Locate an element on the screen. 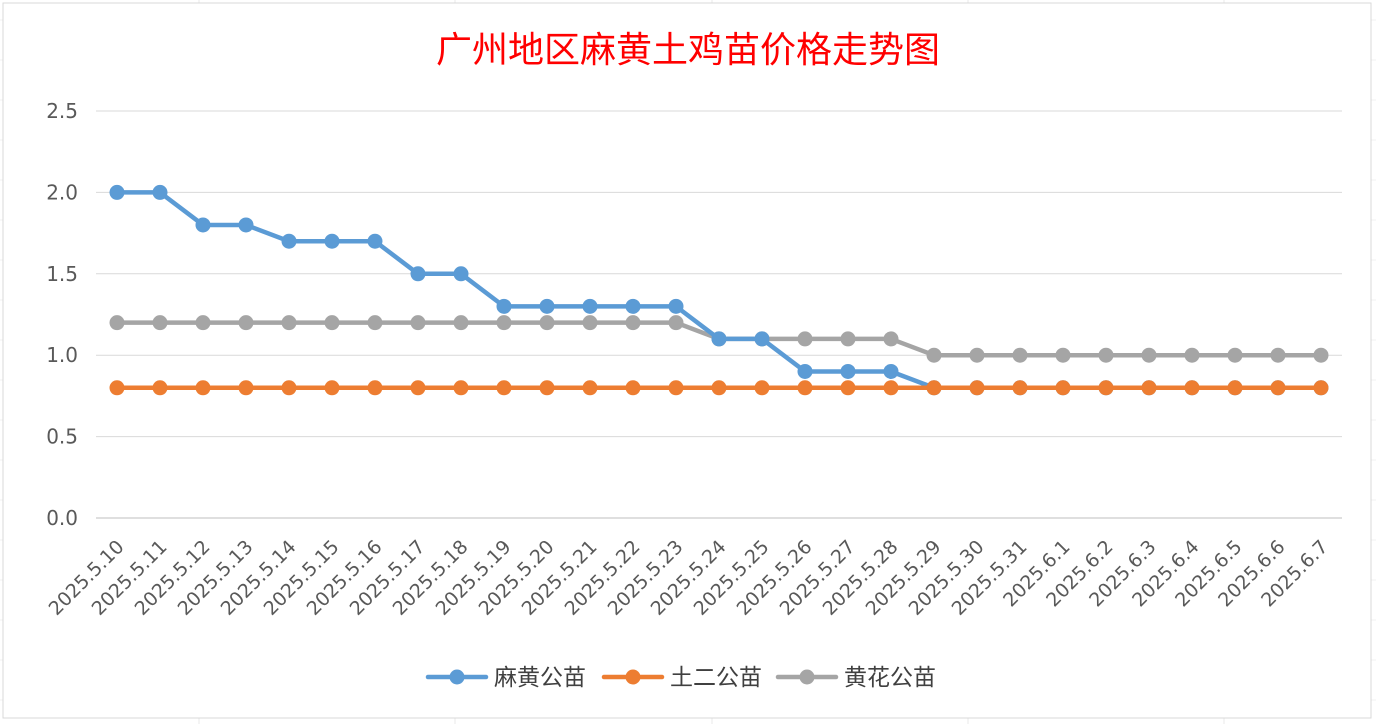 This screenshot has height=724, width=1376. legend-item: 黄花公苗 is located at coordinates (855, 678).